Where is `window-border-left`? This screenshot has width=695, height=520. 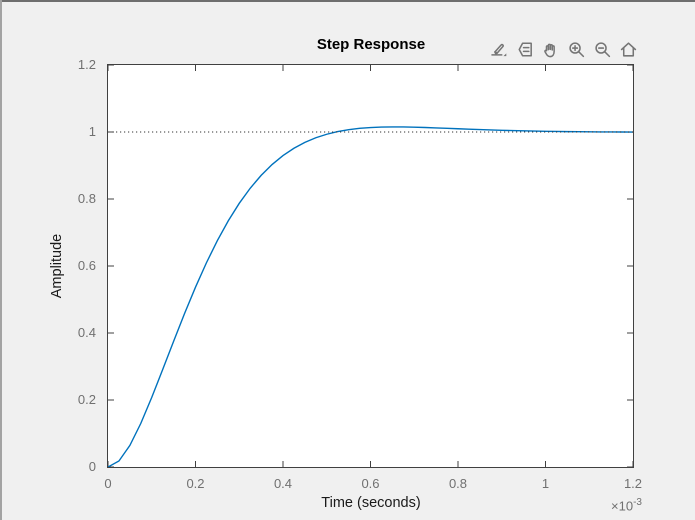
window-border-left is located at coordinates (1, 260).